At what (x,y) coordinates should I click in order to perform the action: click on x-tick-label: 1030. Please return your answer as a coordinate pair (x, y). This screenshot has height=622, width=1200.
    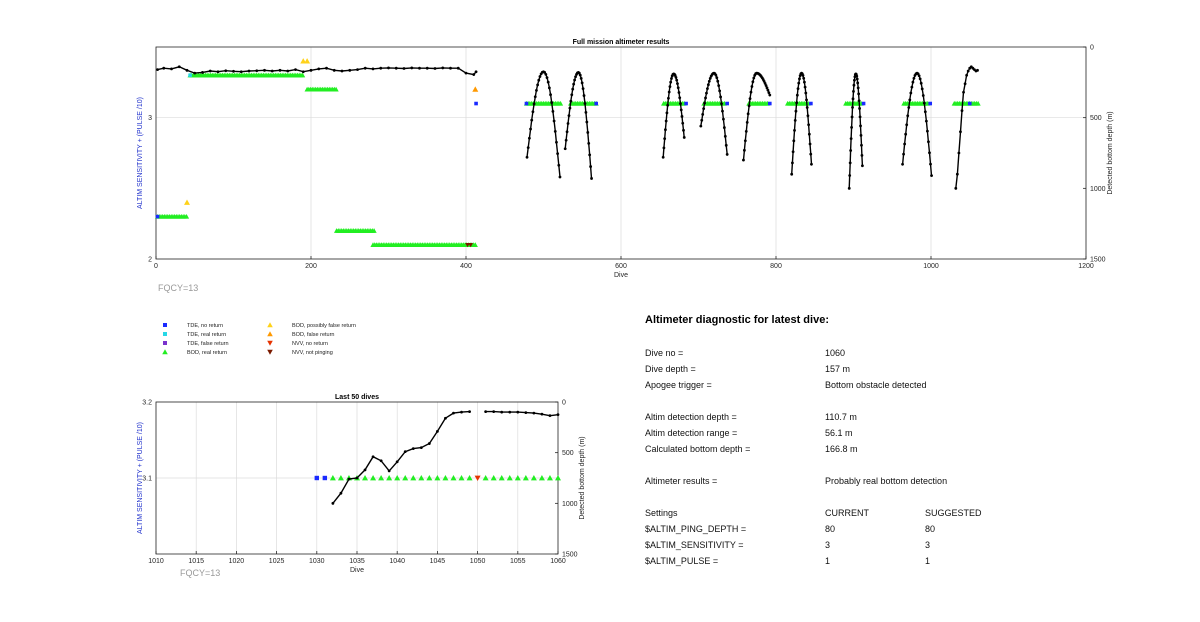
    Looking at the image, I should click on (317, 561).